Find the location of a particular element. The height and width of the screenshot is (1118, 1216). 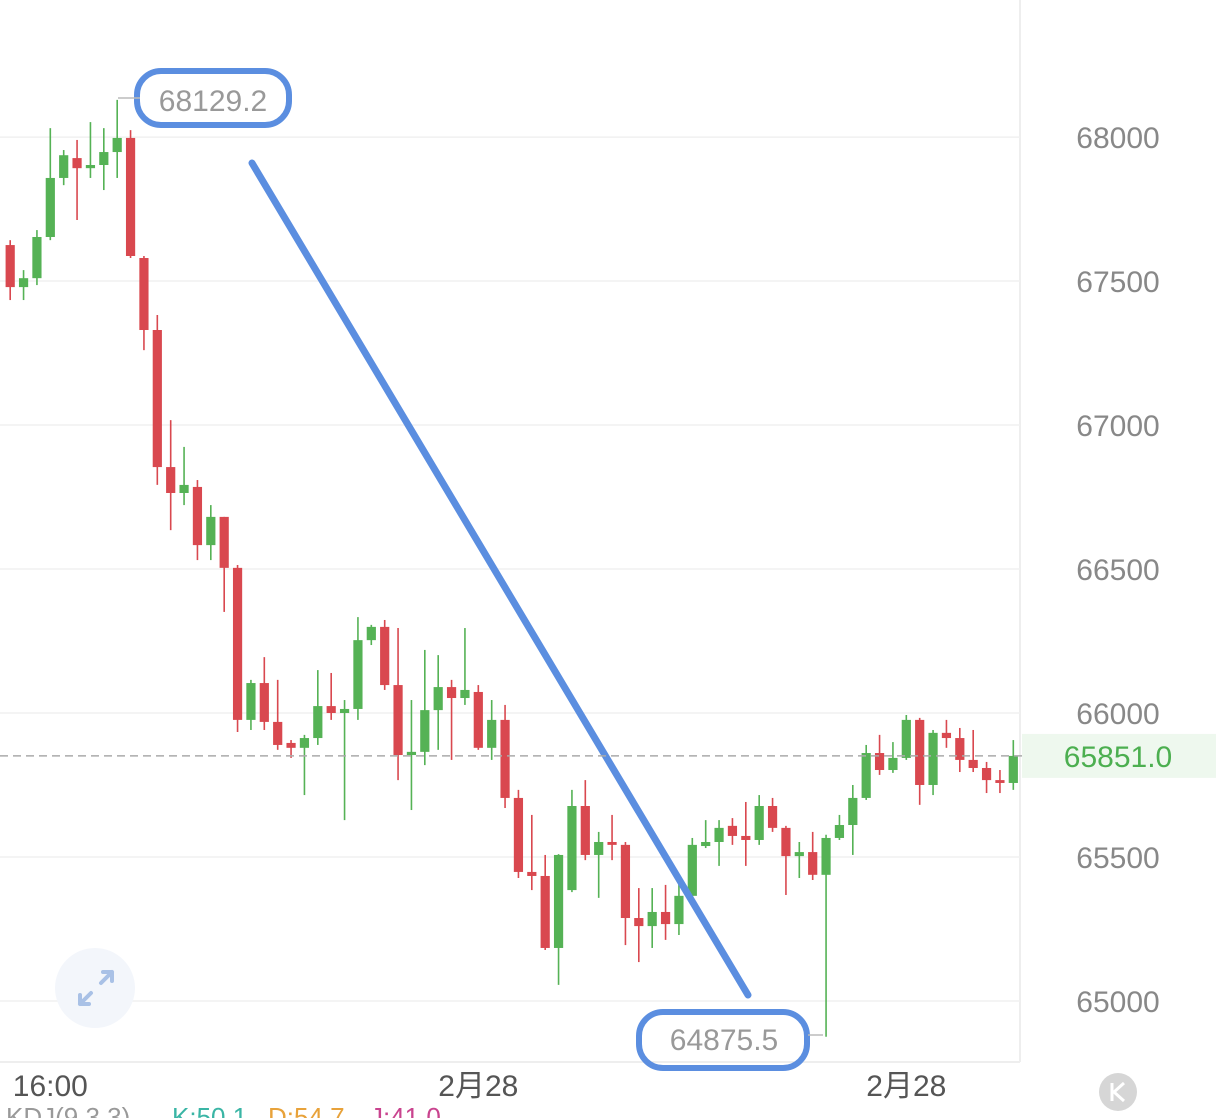

last-price-tag is located at coordinates (1119, 755).